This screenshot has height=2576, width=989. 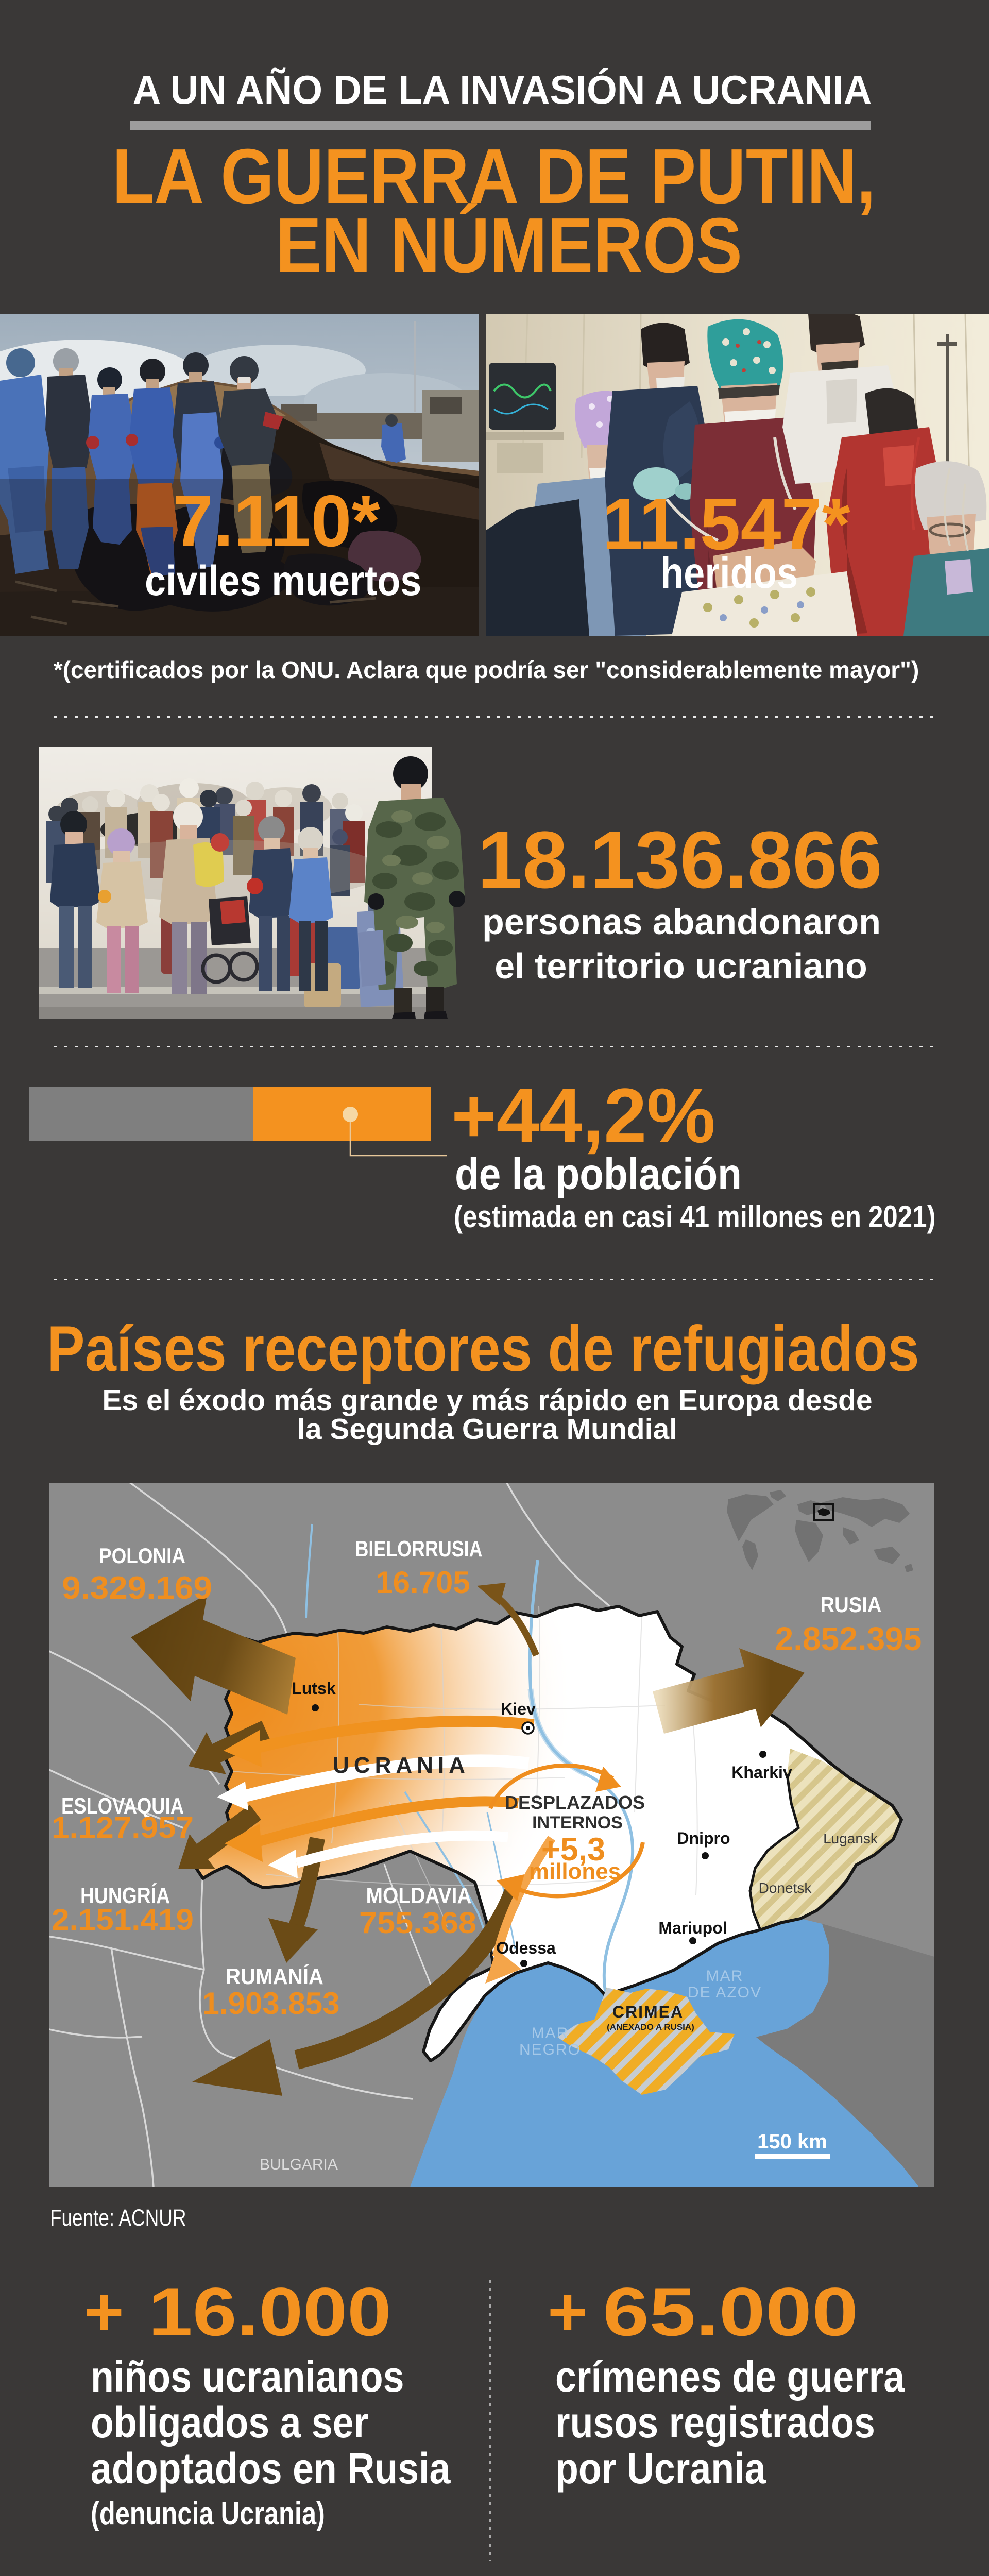 I want to click on svg-text: 16.705, so click(x=423, y=1582).